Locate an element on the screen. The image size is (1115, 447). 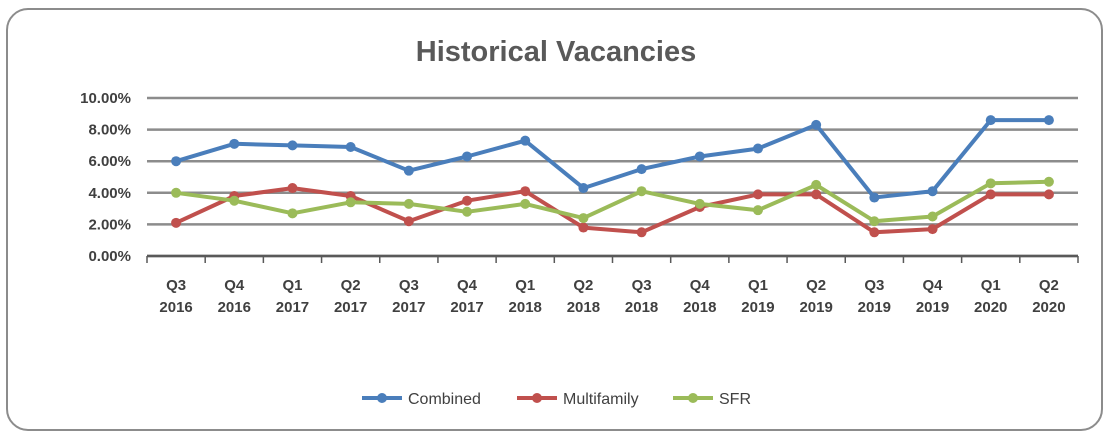
series-sfr is located at coordinates (612, 201).